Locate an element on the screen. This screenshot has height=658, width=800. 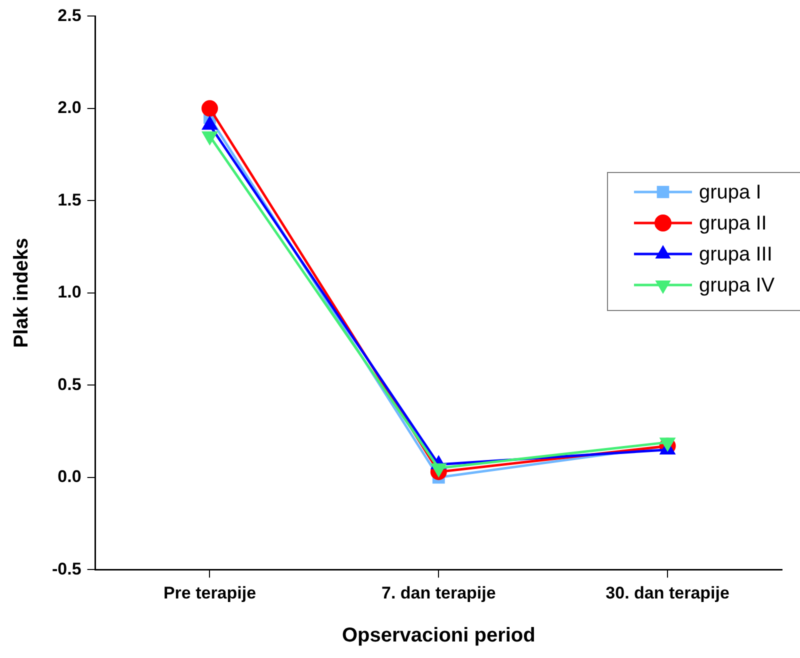
y-tick-label: 1.0 is located at coordinates (70, 292).